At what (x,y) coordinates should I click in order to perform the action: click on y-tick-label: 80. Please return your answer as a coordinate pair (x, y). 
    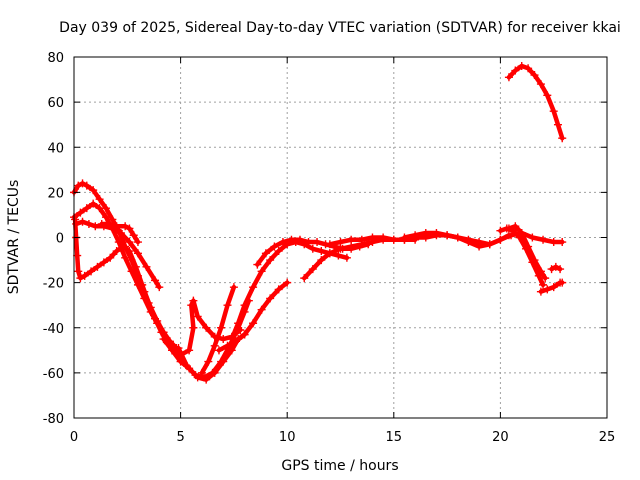
    Looking at the image, I should click on (55, 58).